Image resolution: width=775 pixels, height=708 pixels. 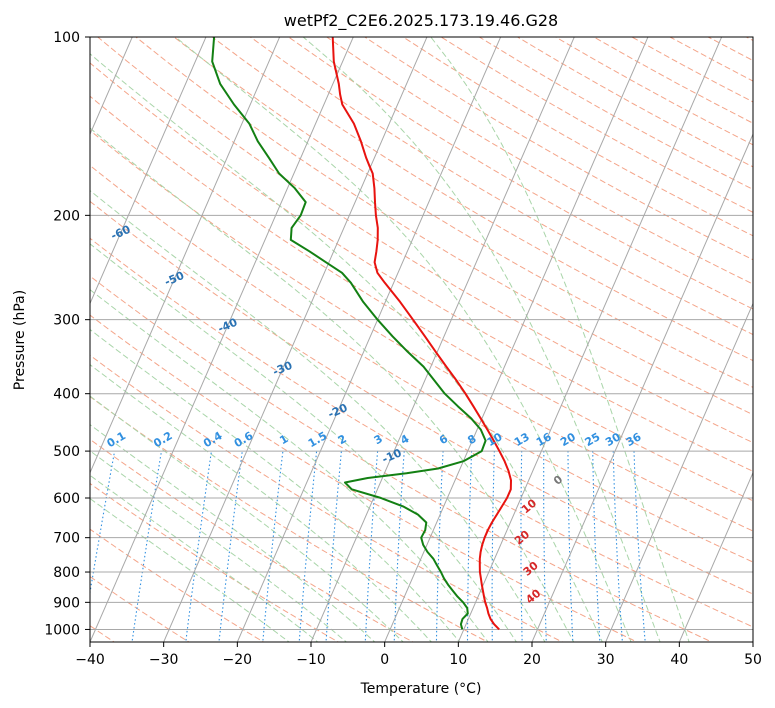 What do you see at coordinates (458, 660) in the screenshot?
I see `x-tick-label: 10` at bounding box center [458, 660].